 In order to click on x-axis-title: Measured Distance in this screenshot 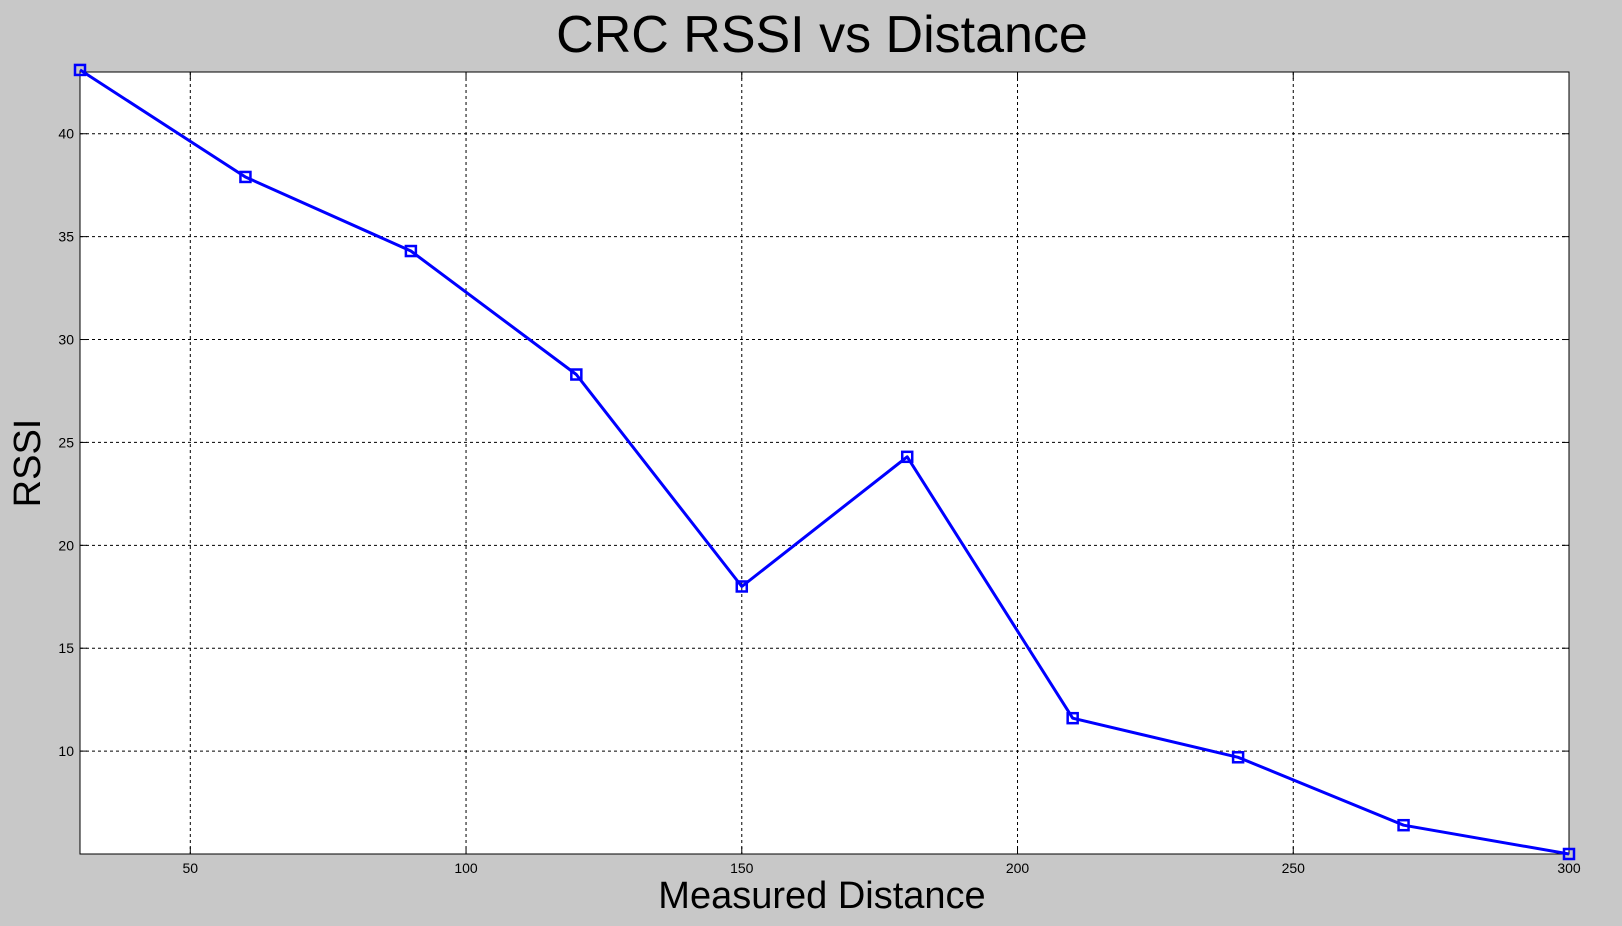, I will do `click(821, 896)`.